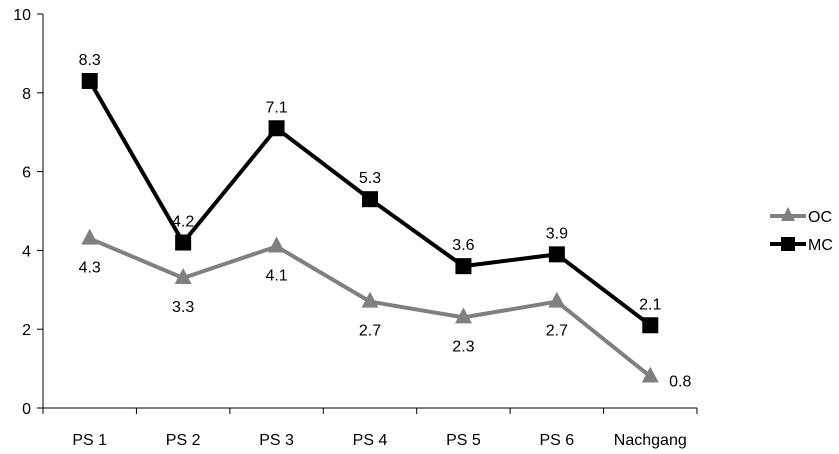  Describe the element at coordinates (26, 409) in the screenshot. I see `y-tick-label: 0` at that location.